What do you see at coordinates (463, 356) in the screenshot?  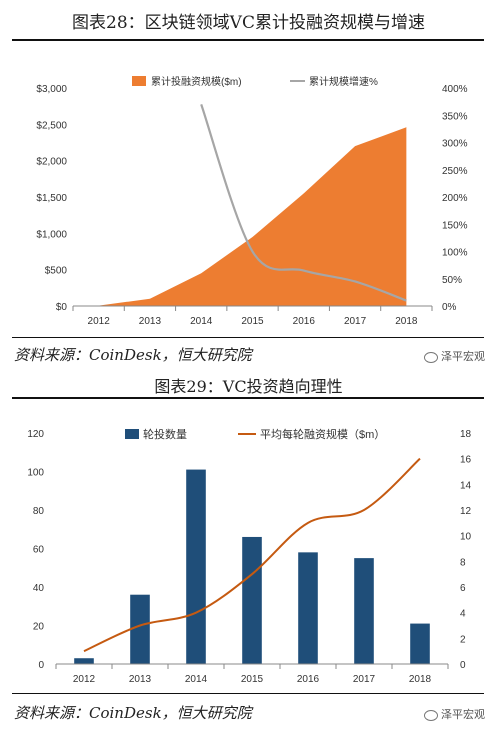 I see `chart1-watermark-text: 泽平宏观` at bounding box center [463, 356].